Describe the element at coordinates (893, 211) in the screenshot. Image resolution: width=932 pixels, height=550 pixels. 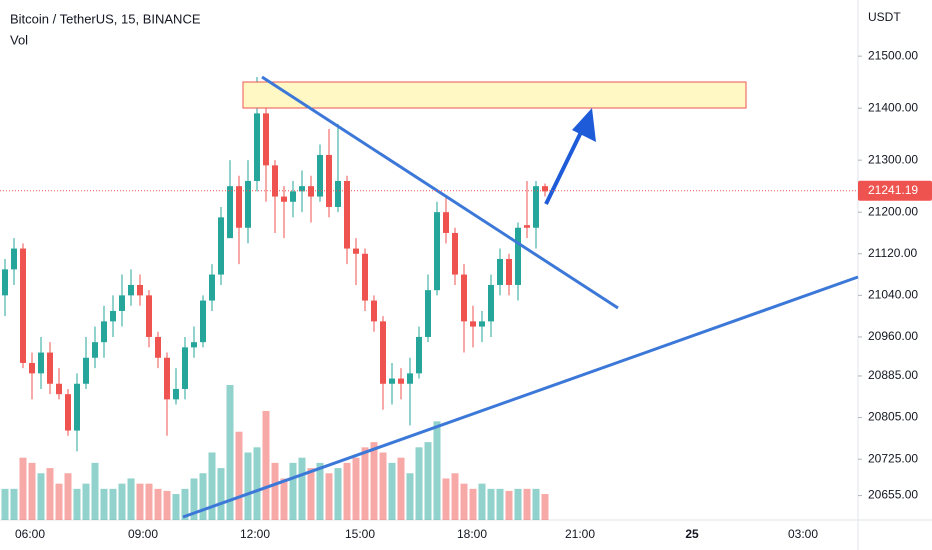
I see `y-tick-label: 21200.00` at that location.